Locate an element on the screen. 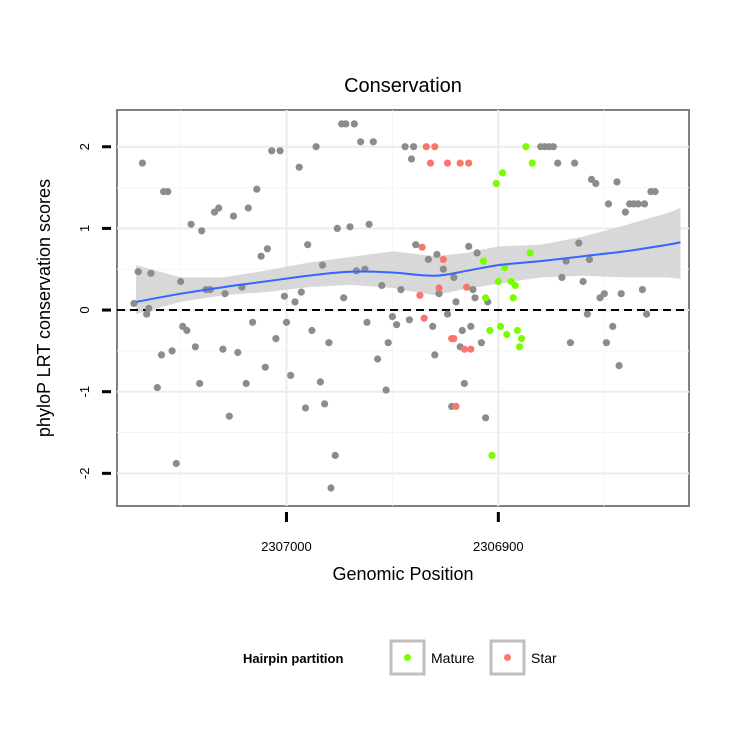 The height and width of the screenshot is (750, 750). legend-label-star: Star is located at coordinates (544, 658).